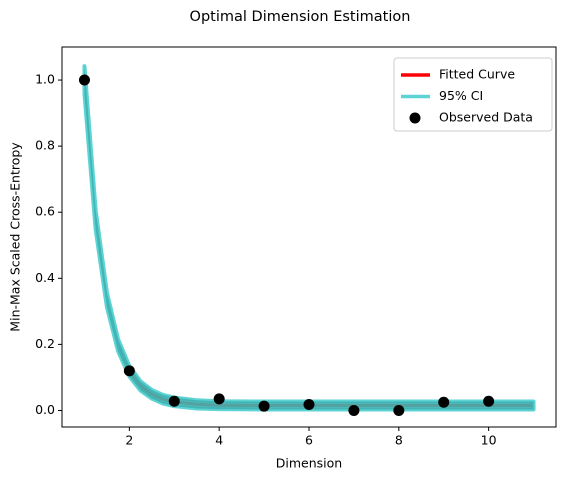 This screenshot has width=567, height=480. What do you see at coordinates (45, 409) in the screenshot?
I see `y-tick-label: 0.0` at bounding box center [45, 409].